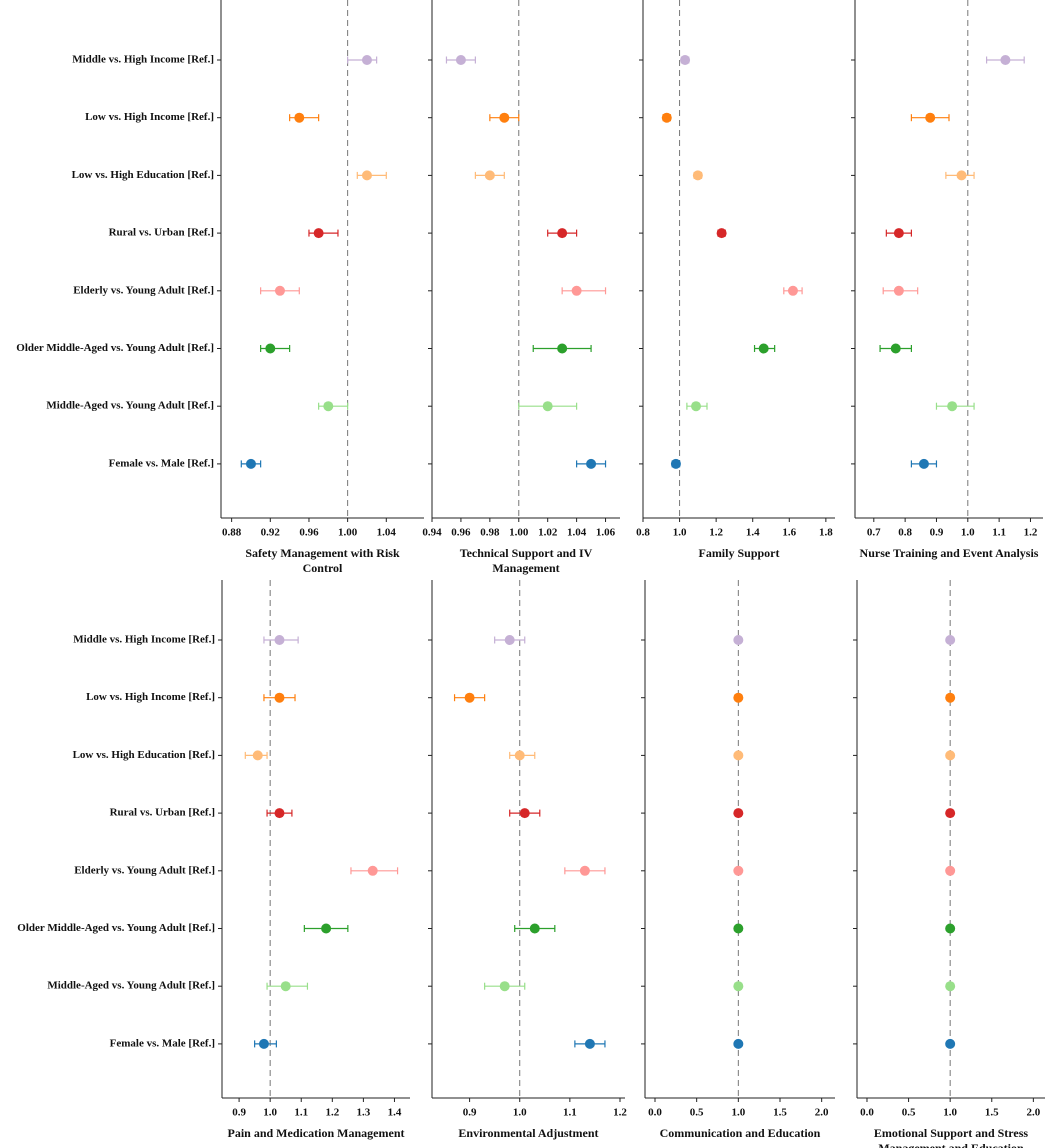  Describe the element at coordinates (348, 533) in the screenshot. I see `x-tick-label: 1.00` at that location.